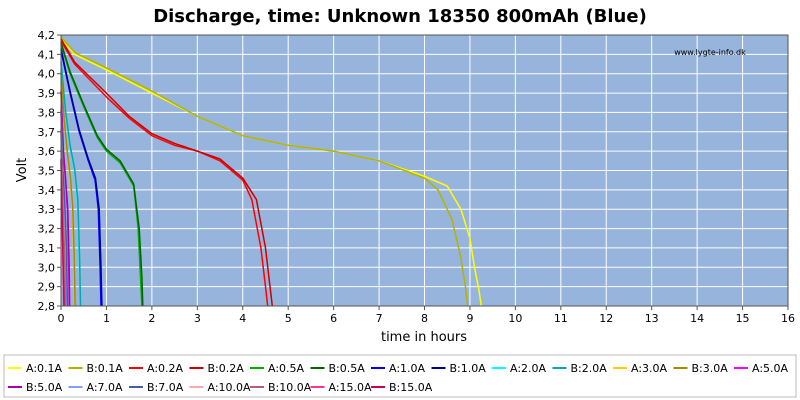 The height and width of the screenshot is (400, 800). What do you see at coordinates (407, 368) in the screenshot?
I see `legend-label: A:1.0A` at bounding box center [407, 368].